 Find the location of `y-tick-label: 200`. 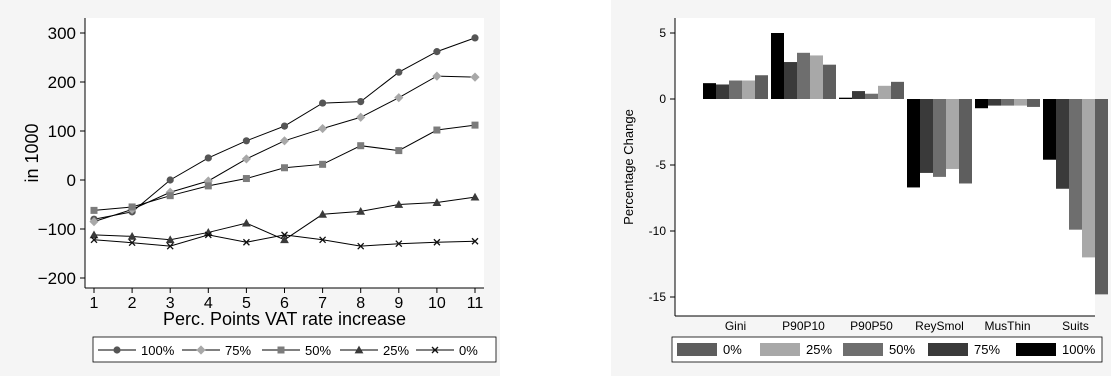

y-tick-label: 200 is located at coordinates (62, 82).